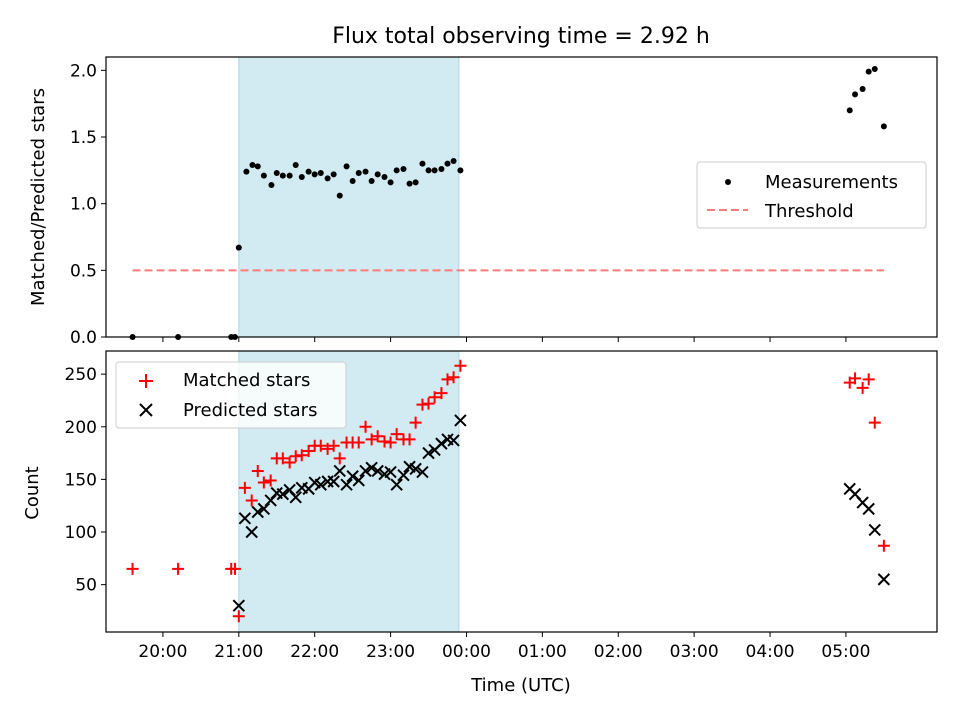 This screenshot has width=960, height=720. What do you see at coordinates (81, 428) in the screenshot?
I see `y-tick-label: 200` at bounding box center [81, 428].